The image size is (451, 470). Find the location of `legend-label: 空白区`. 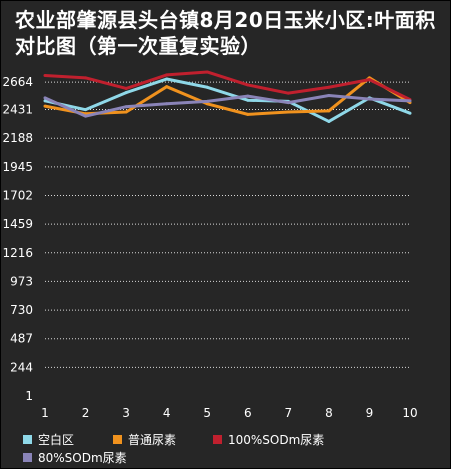

legend-label: 空白区 is located at coordinates (56, 439).